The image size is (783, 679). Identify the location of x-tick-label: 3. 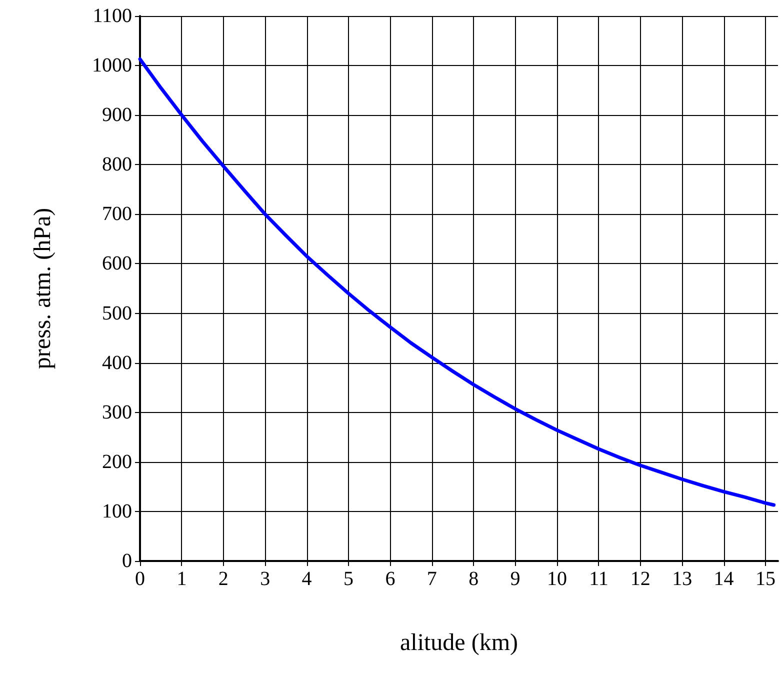
(265, 579).